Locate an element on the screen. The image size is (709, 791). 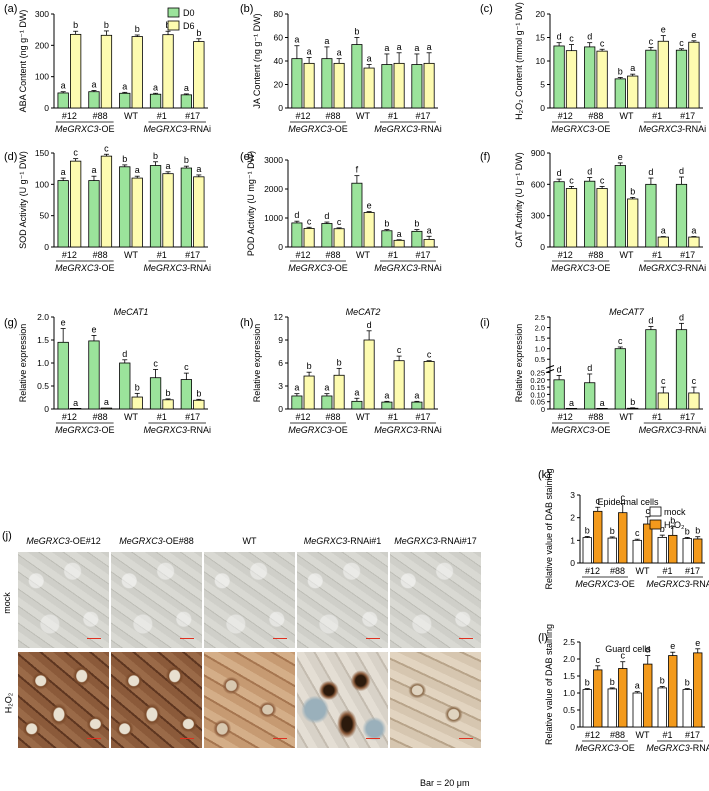
panel-c-xtick-label: WT is located at coordinates (627, 116).